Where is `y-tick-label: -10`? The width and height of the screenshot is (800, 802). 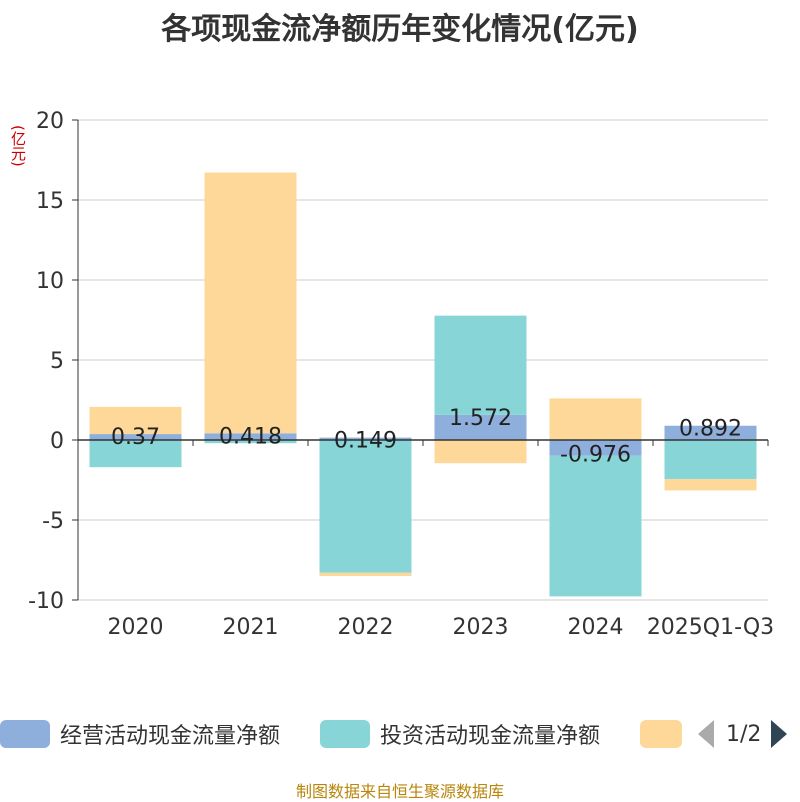 y-tick-label: -10 is located at coordinates (46, 601).